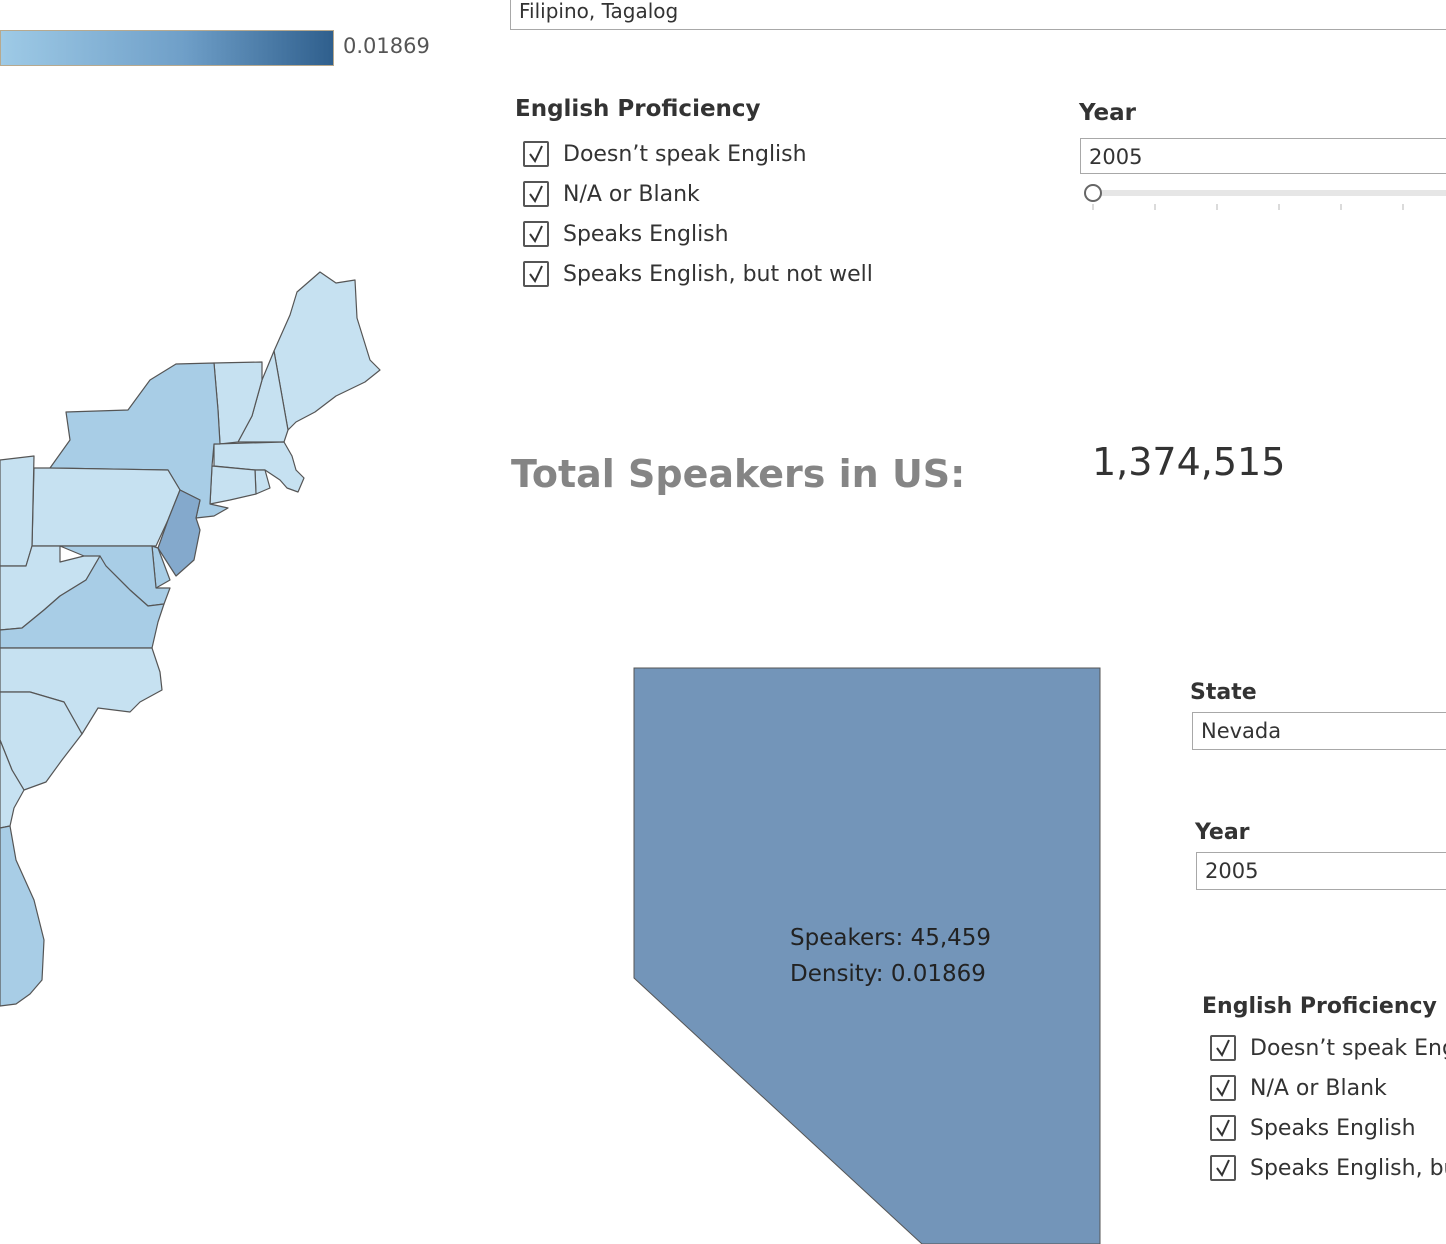  I want to click on year-input: 2005, so click(1263, 156).